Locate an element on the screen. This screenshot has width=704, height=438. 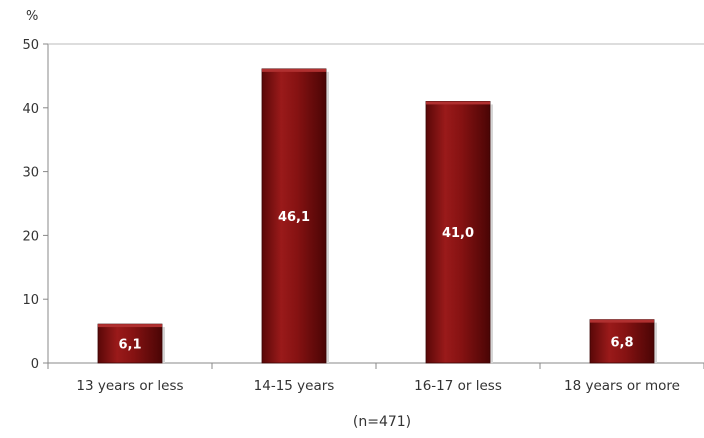
y-tick-label: 50 is located at coordinates (30, 45).